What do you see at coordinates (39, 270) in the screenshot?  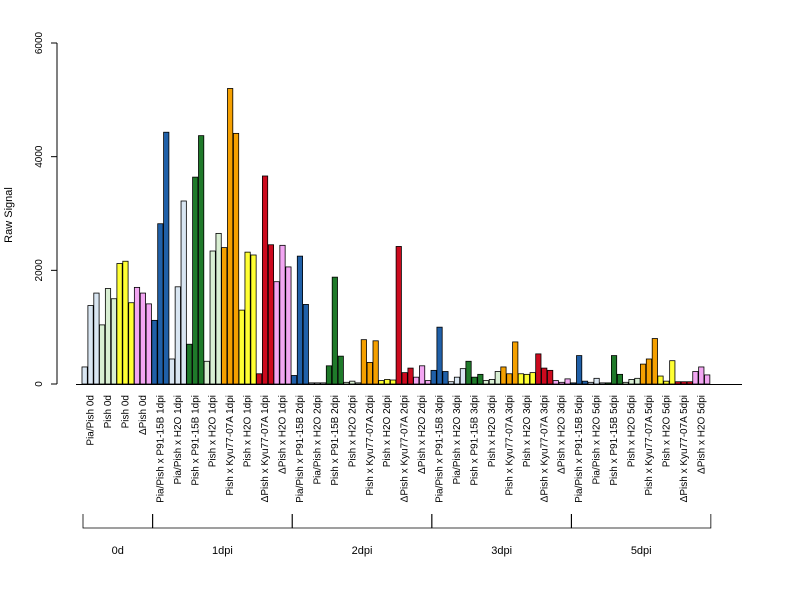 I see `y-tick-label: 2000` at bounding box center [39, 270].